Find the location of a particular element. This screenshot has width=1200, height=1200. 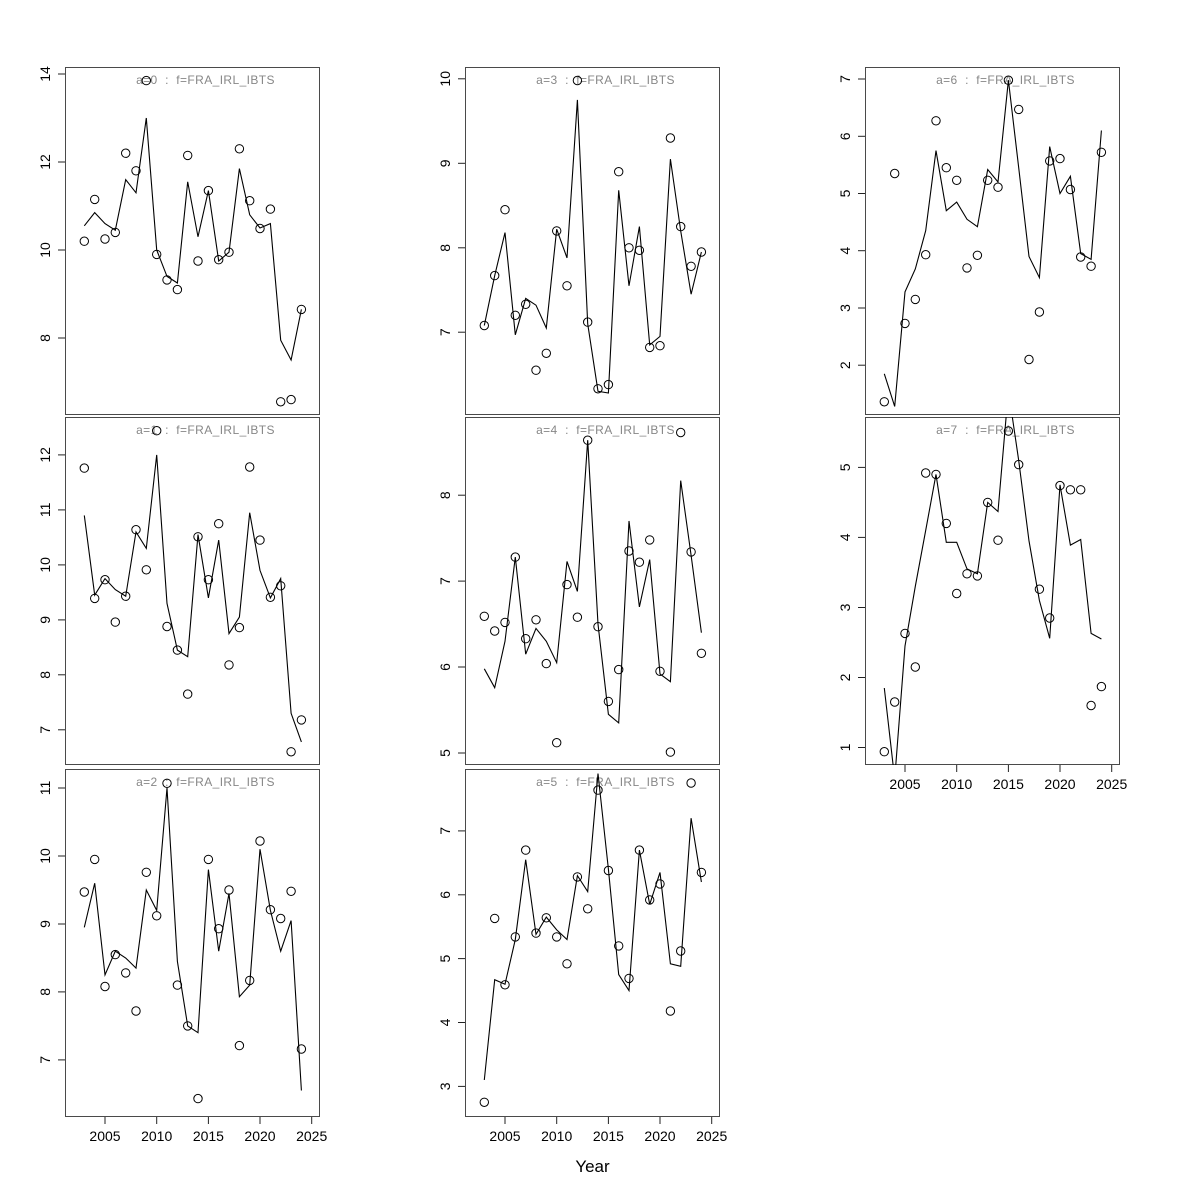

panel-a2-title: a=2 : f=FRA_IRL_IBTS is located at coordinates (205, 782).